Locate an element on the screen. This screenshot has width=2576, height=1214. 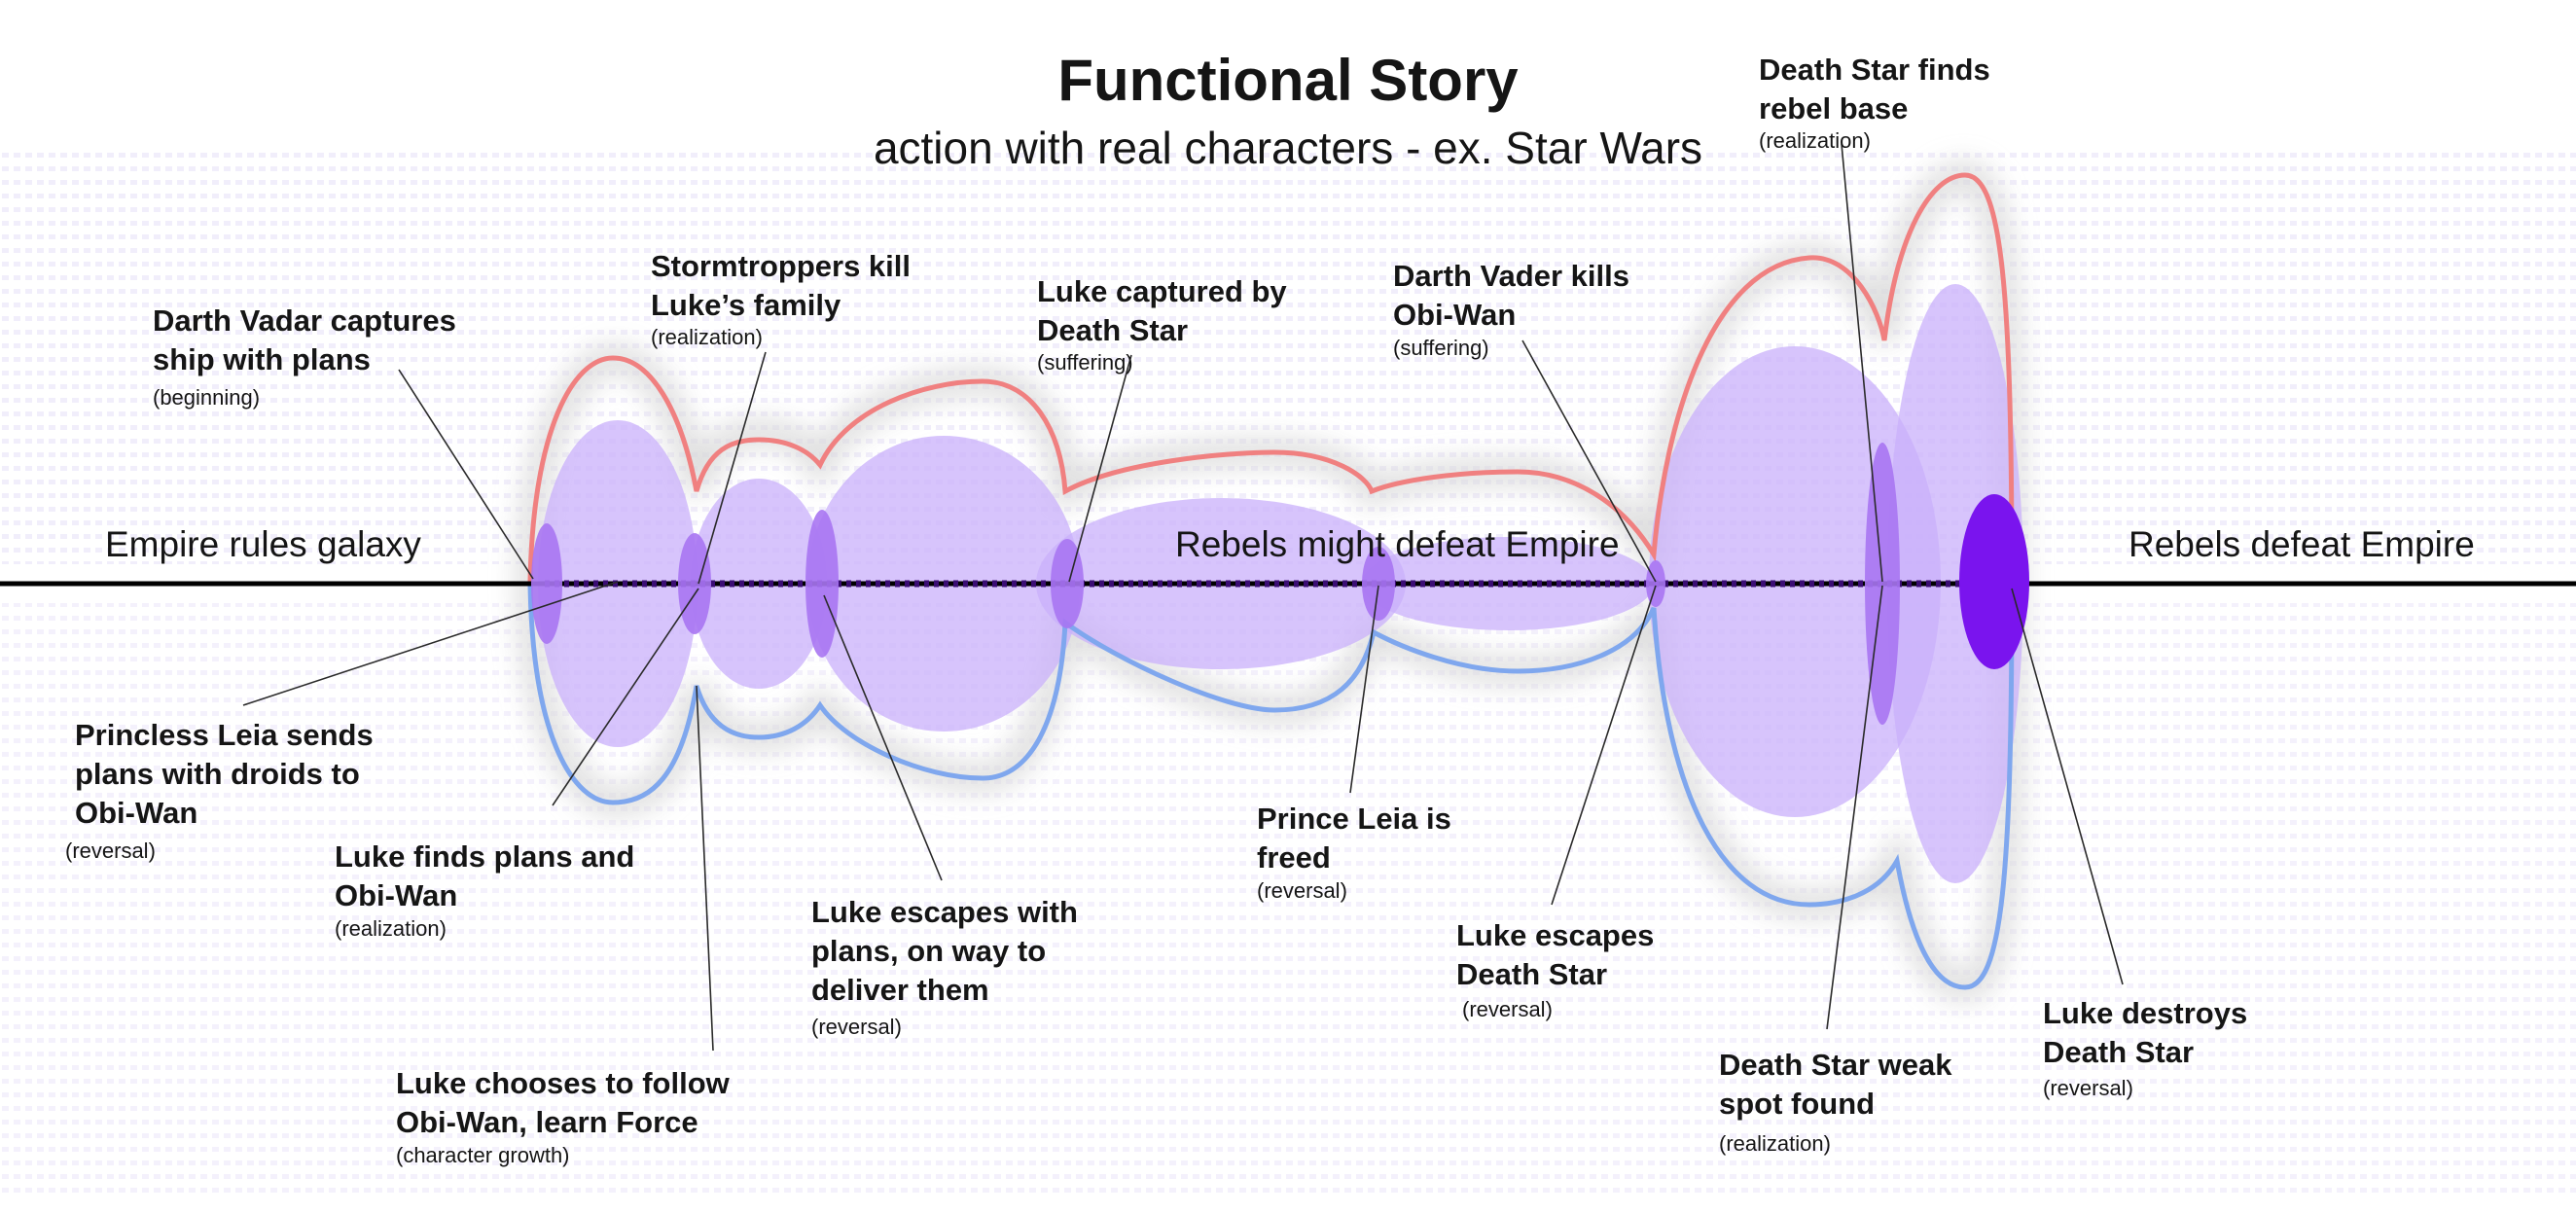
event-e11-tag: (realization) is located at coordinates (1815, 140).